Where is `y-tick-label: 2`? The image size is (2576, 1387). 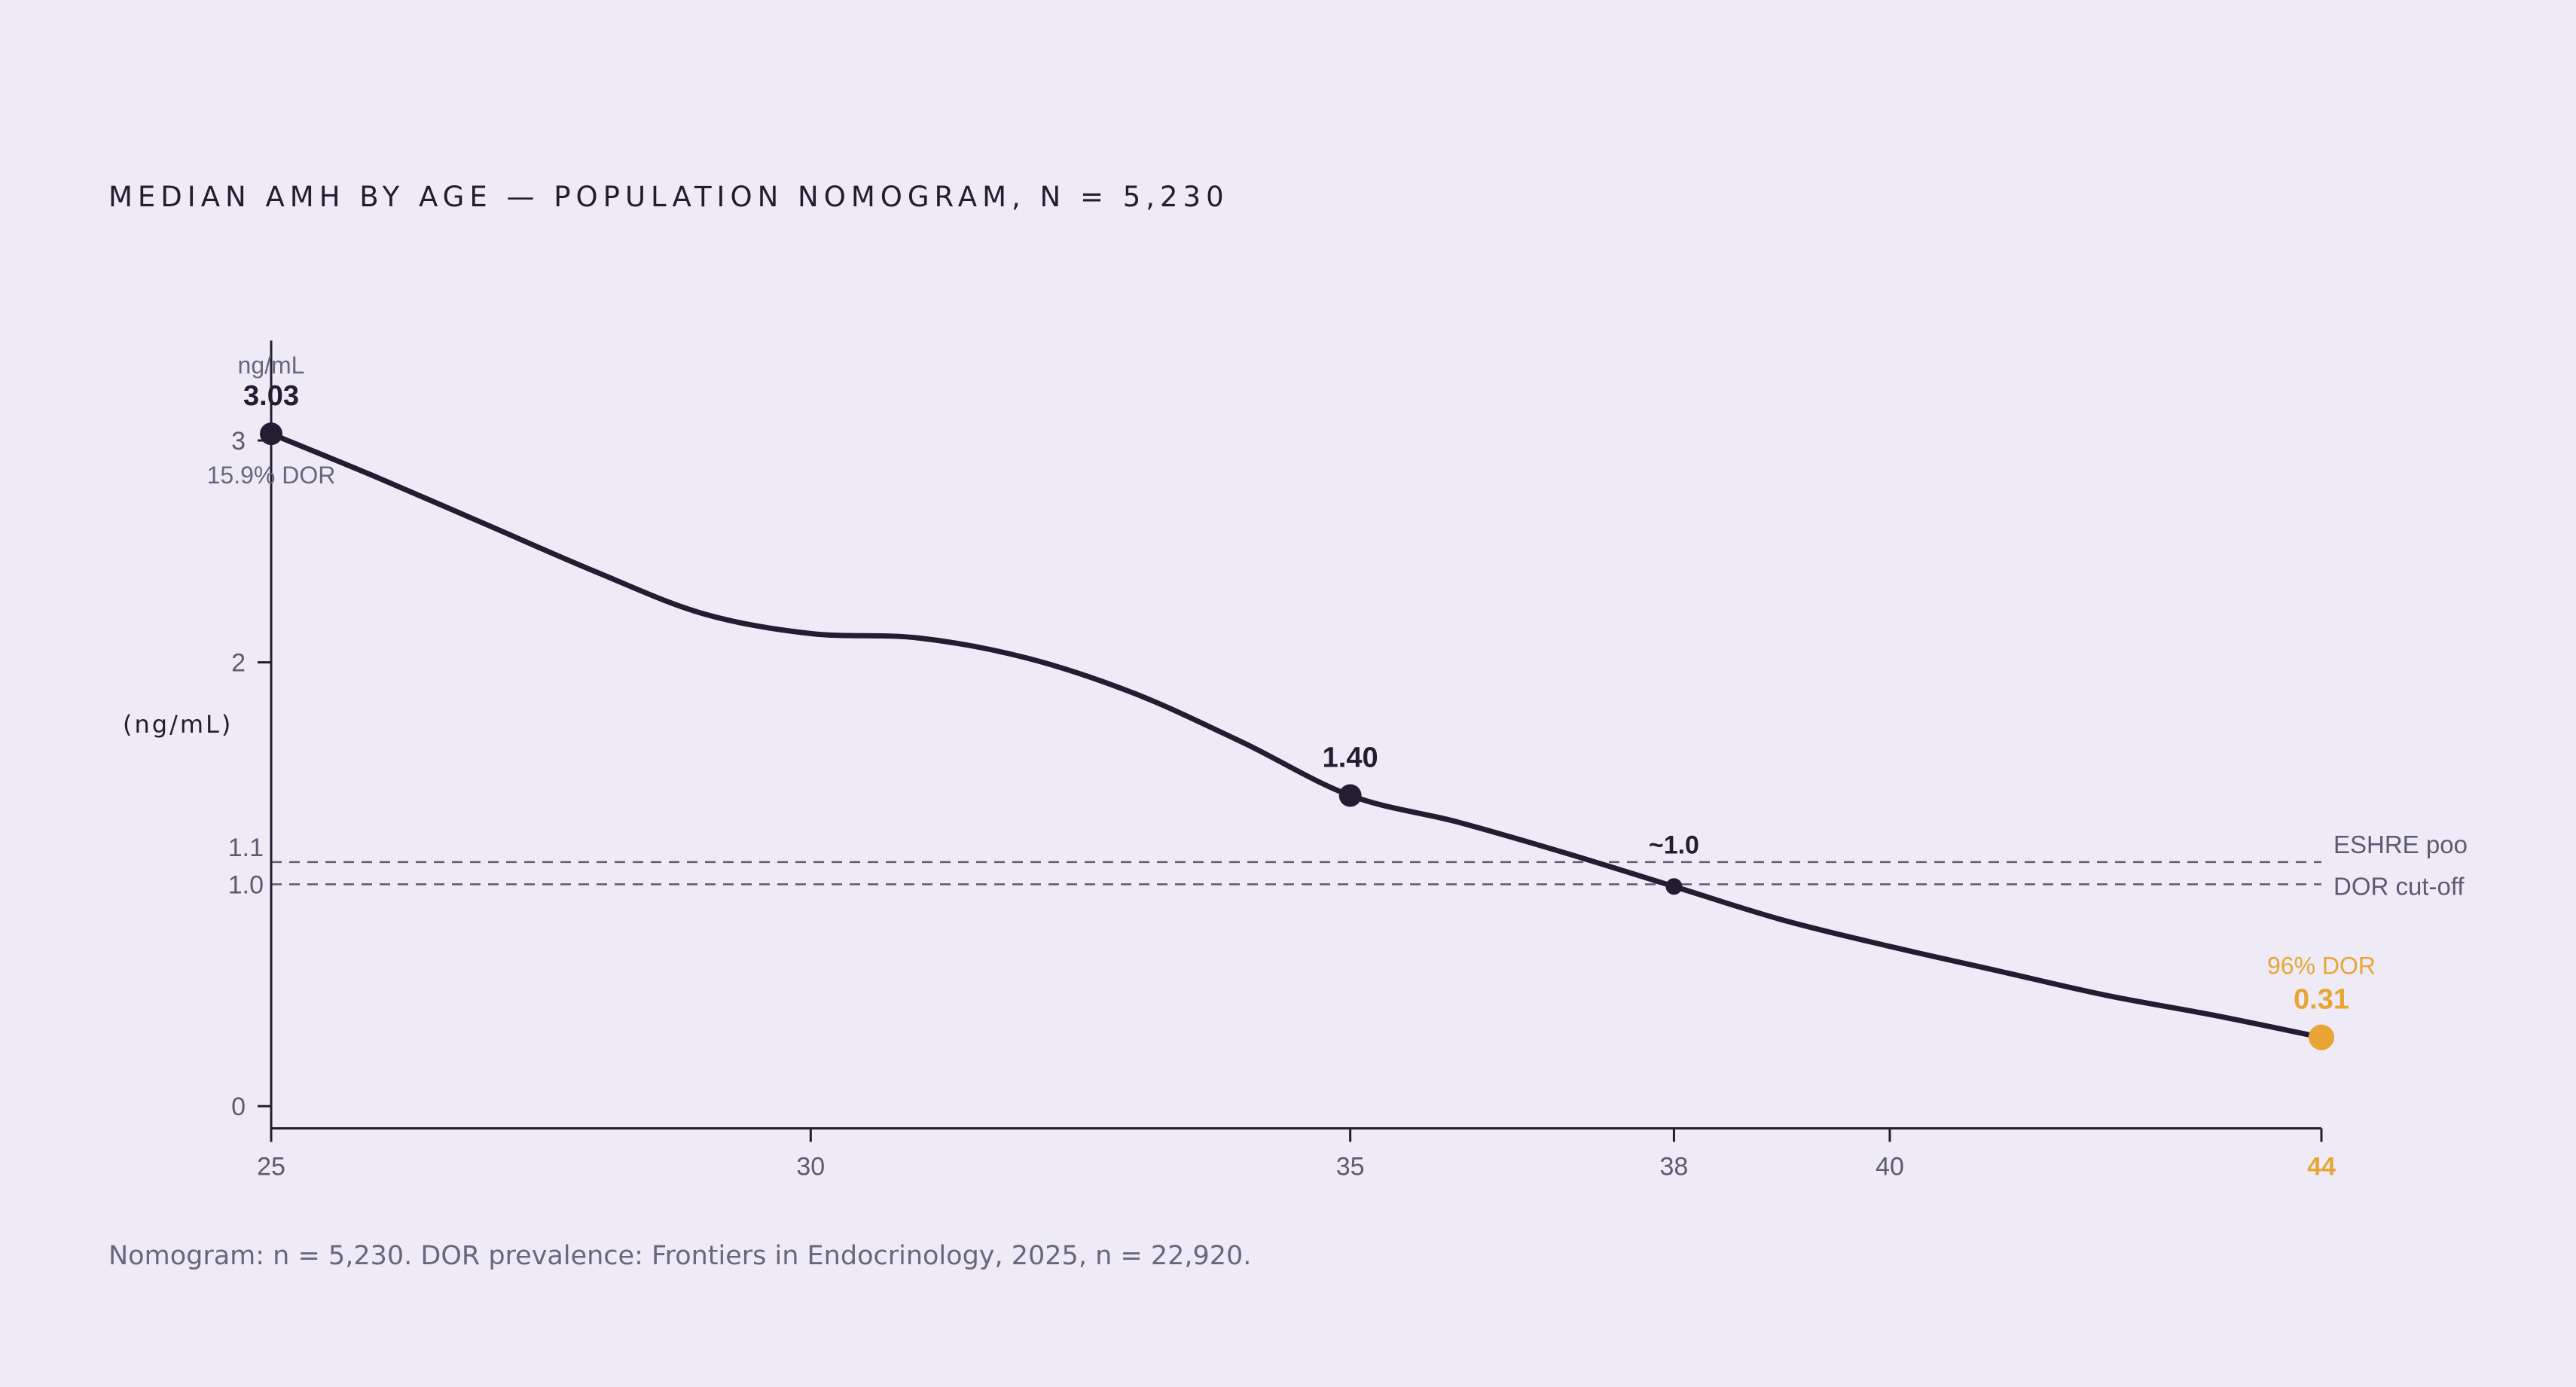 y-tick-label: 2 is located at coordinates (239, 664).